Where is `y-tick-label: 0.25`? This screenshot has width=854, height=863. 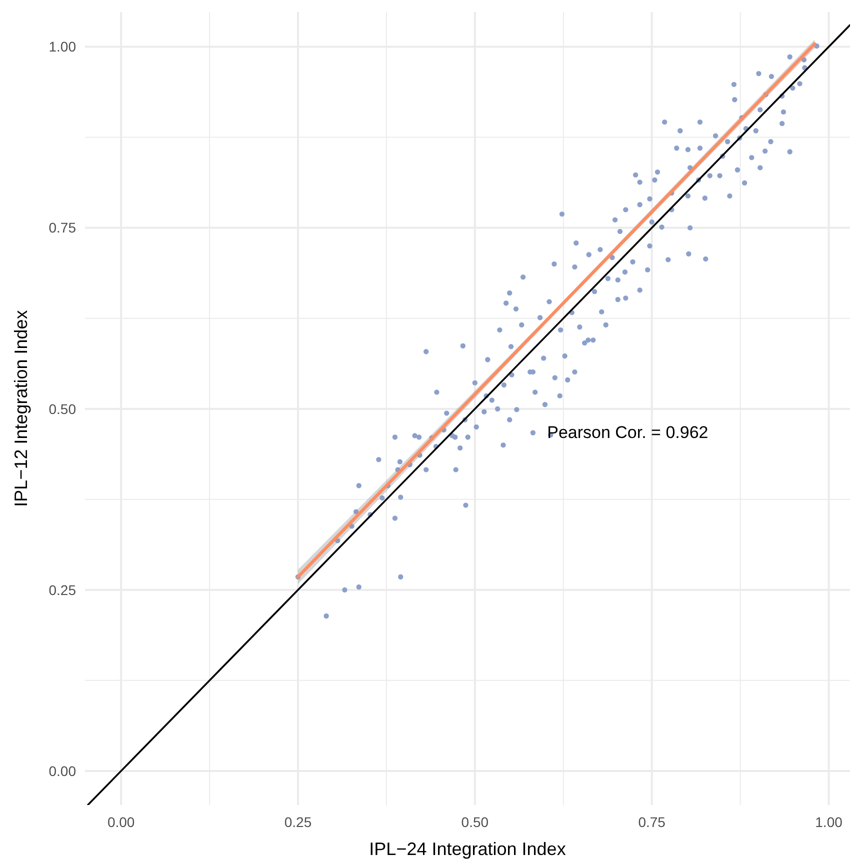 y-tick-label: 0.25 is located at coordinates (62, 590).